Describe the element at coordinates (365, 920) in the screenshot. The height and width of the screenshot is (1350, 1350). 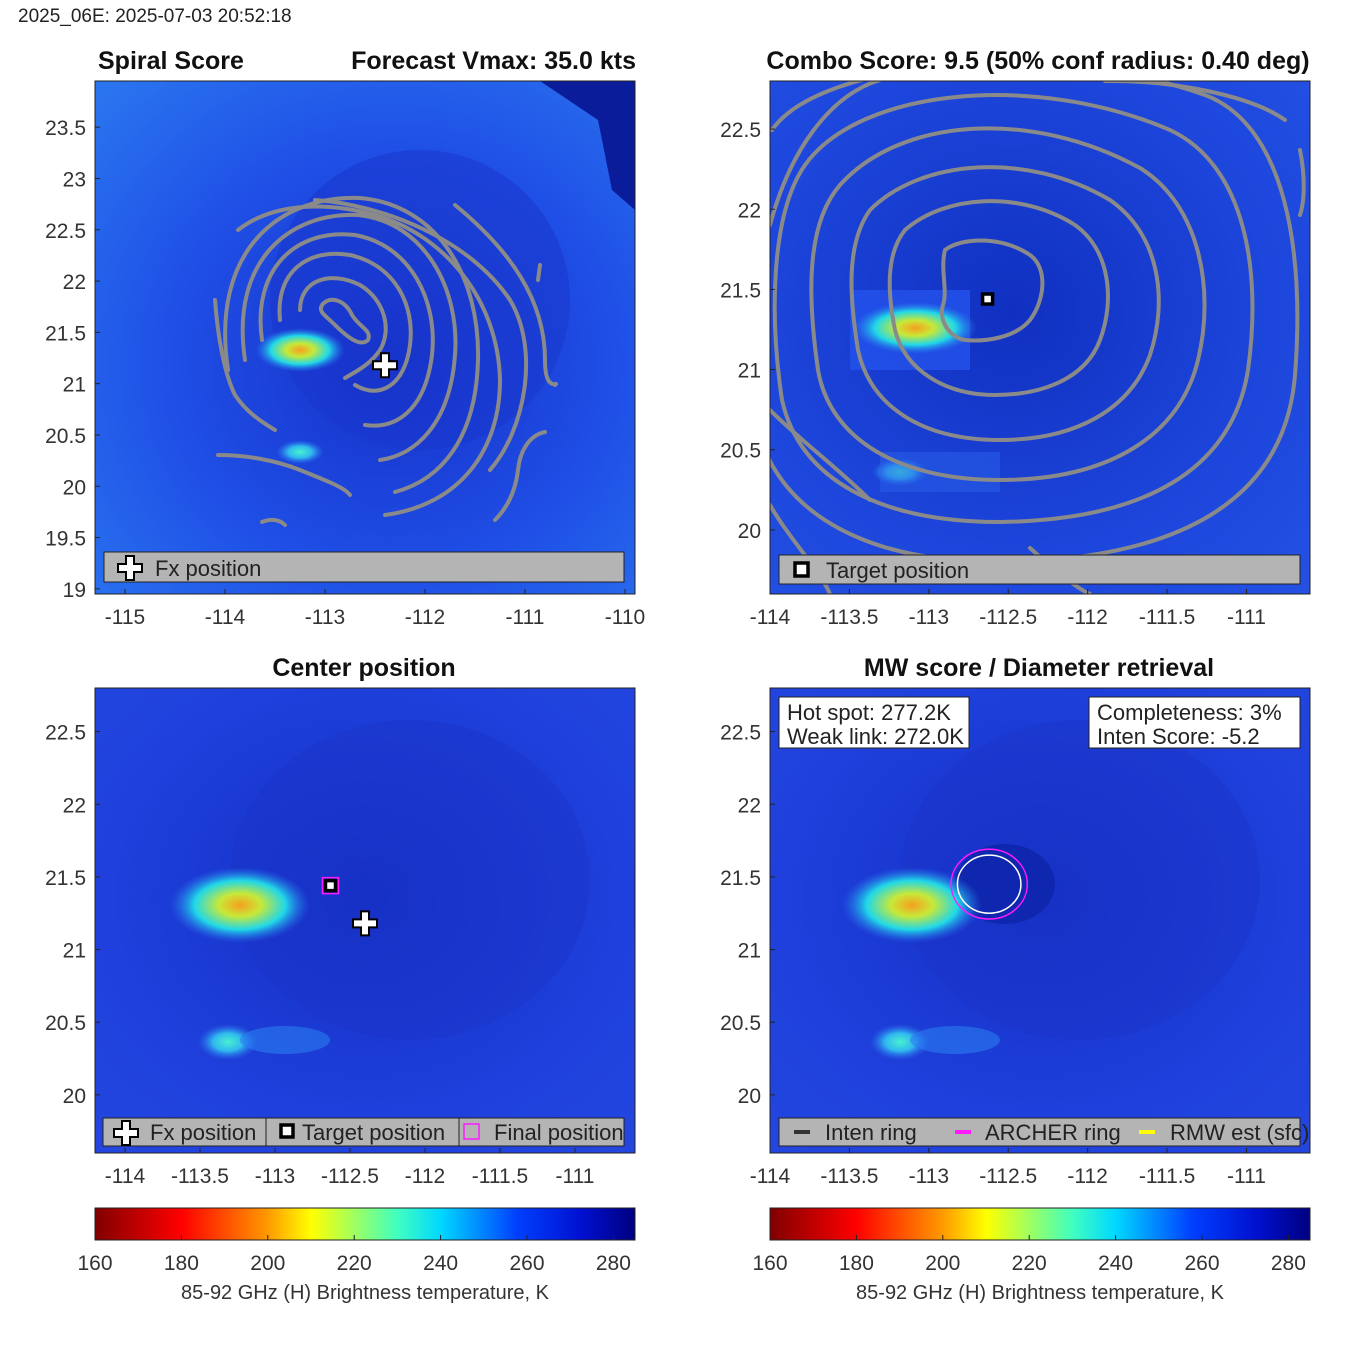
I see `center-axes-frame` at that location.